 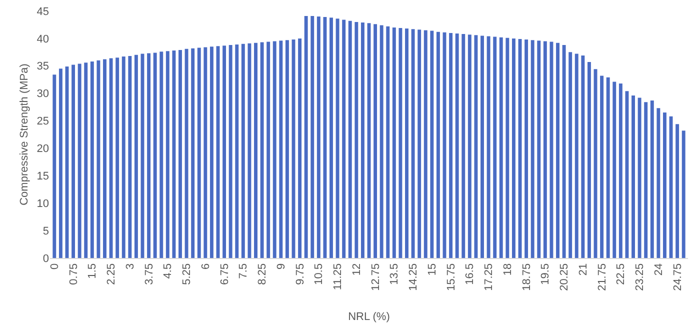 What do you see at coordinates (92, 271) in the screenshot?
I see `x-tick-label: 1.5` at bounding box center [92, 271].